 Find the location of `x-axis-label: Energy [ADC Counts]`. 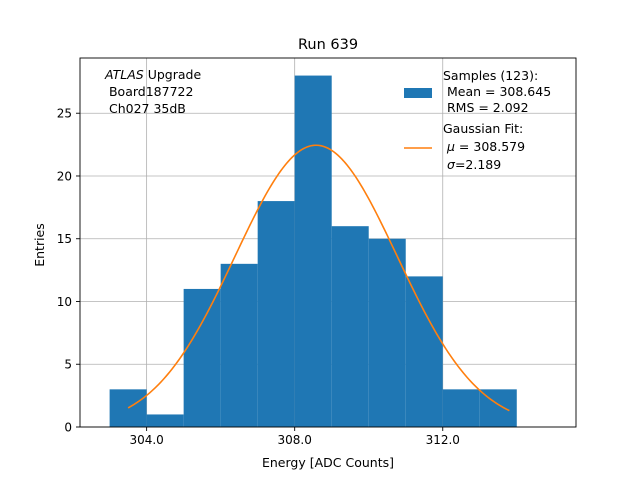

x-axis-label: Energy [ADC Counts] is located at coordinates (328, 462).